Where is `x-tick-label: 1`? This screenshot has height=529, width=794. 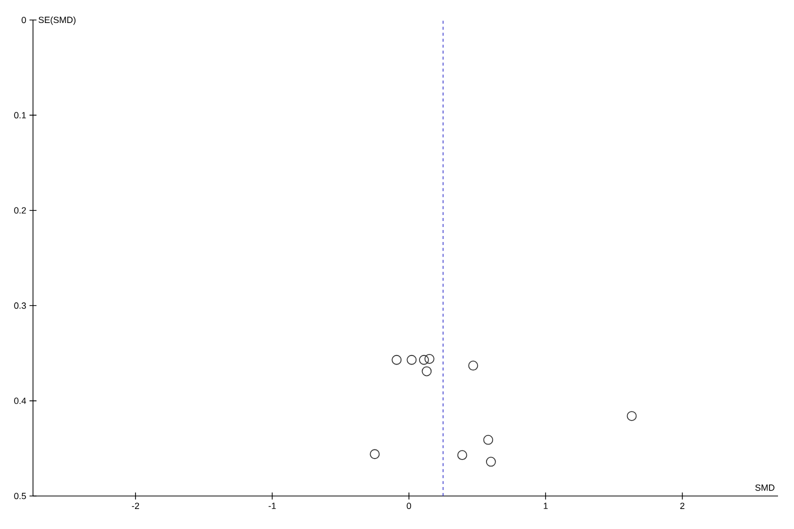 x-tick-label: 1 is located at coordinates (546, 505).